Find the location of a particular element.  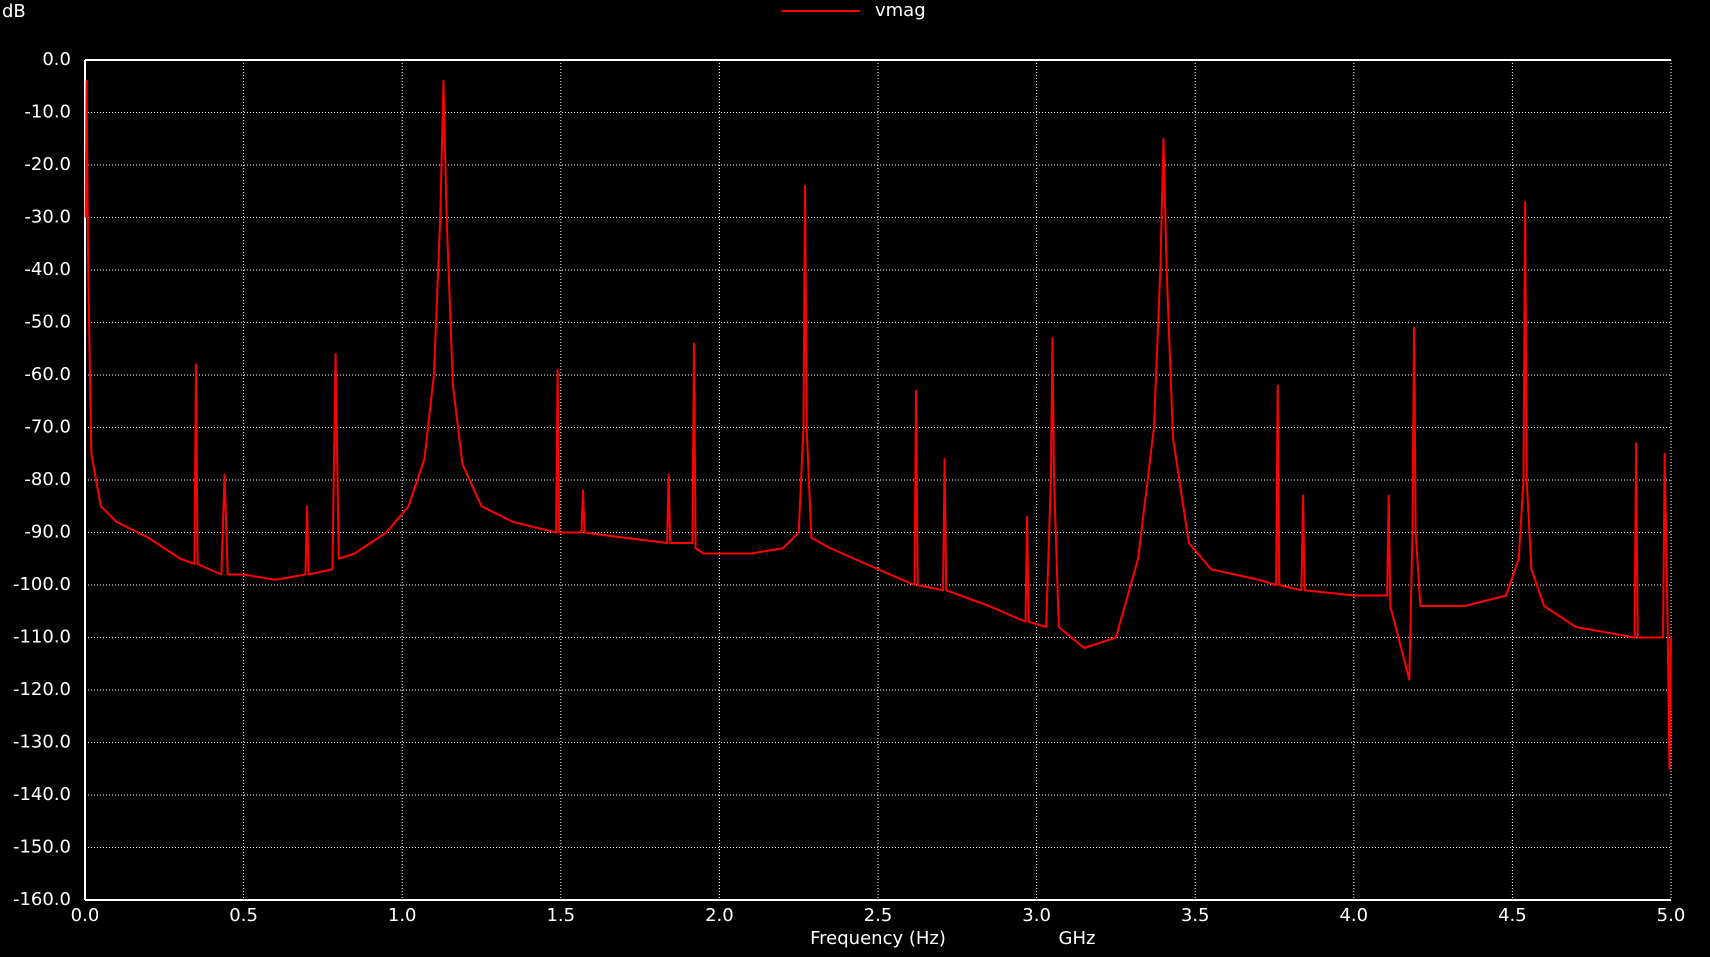

y-tick-label: -40.0 is located at coordinates (47, 269).